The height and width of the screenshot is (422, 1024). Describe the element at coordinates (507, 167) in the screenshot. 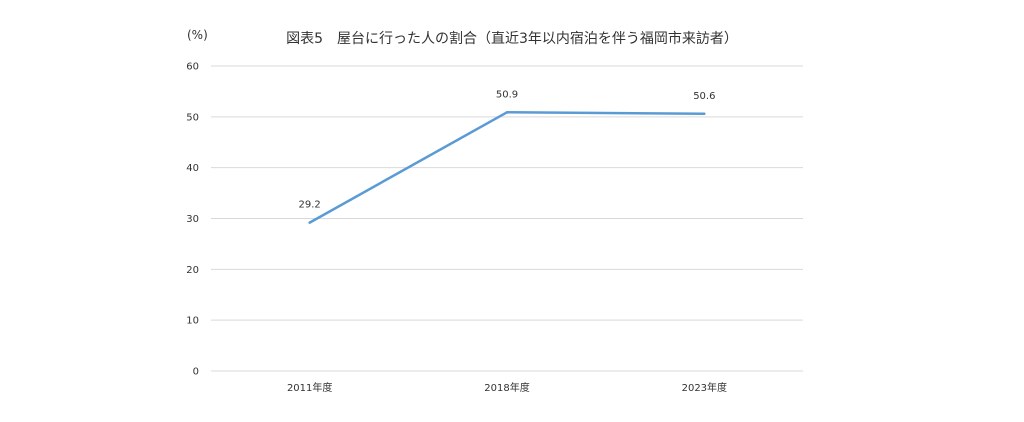

I see `series-group` at that location.